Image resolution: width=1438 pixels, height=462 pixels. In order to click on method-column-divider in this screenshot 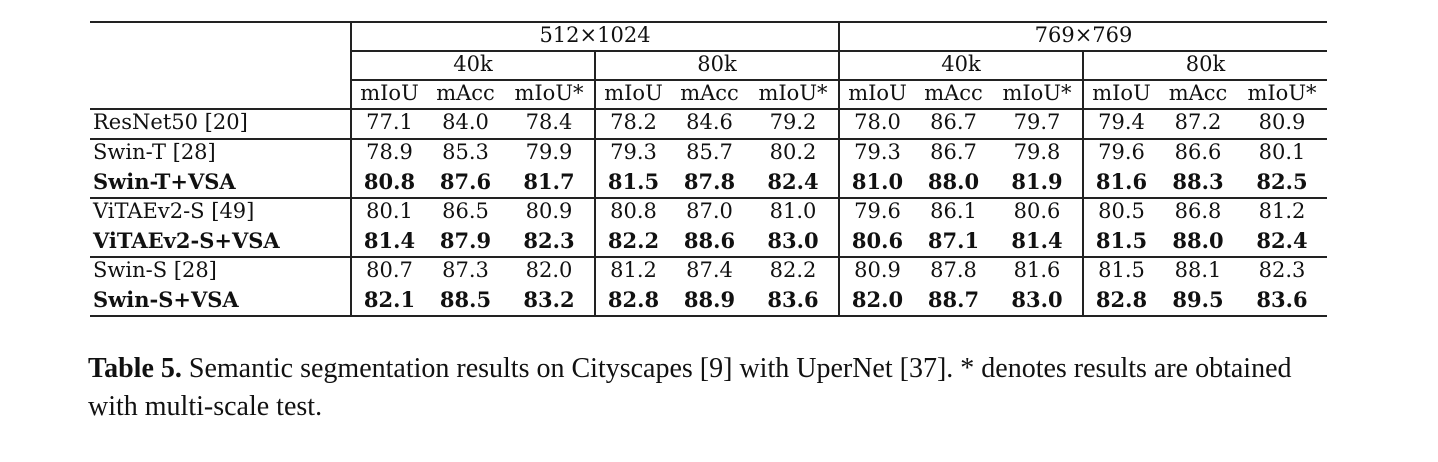, I will do `click(351, 168)`.